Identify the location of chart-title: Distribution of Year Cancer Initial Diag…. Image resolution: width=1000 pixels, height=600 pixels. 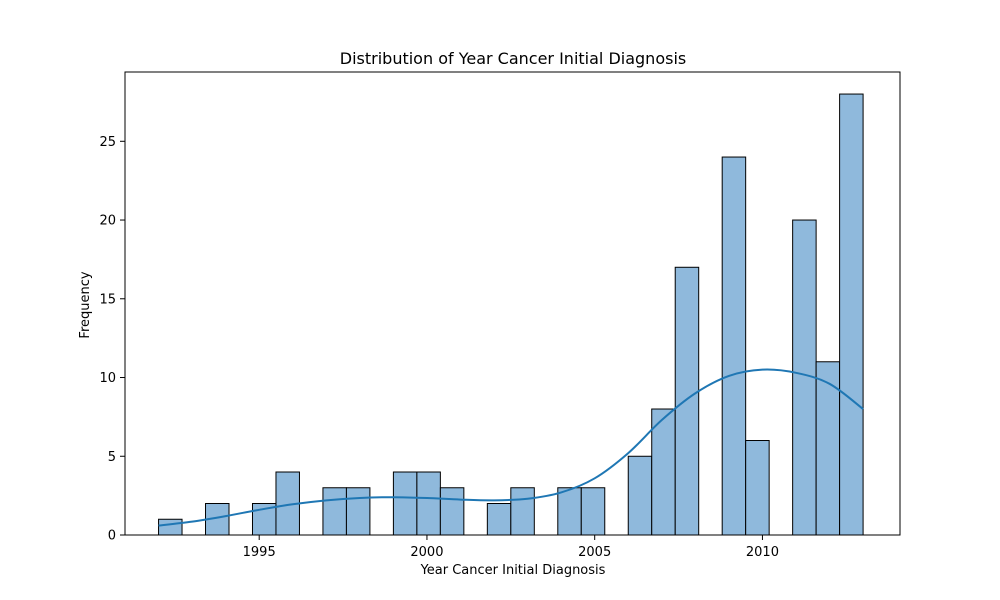
(513, 58).